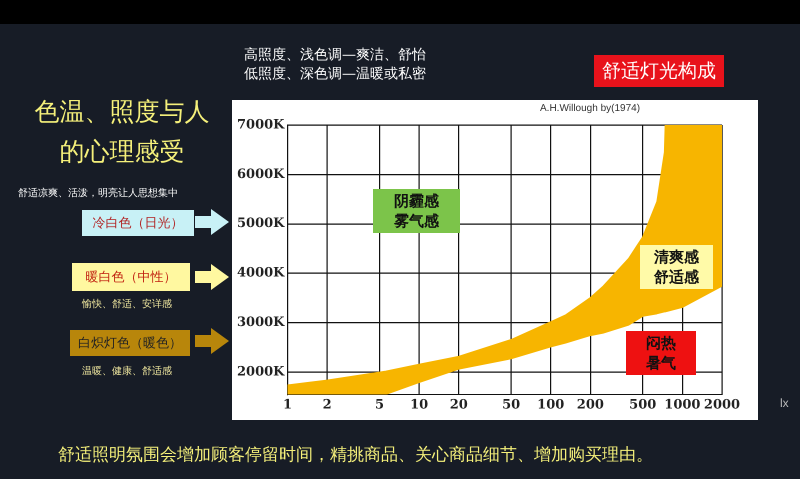 This screenshot has height=479, width=800. Describe the element at coordinates (682, 405) in the screenshot. I see `x-tick-label: 1000` at that location.